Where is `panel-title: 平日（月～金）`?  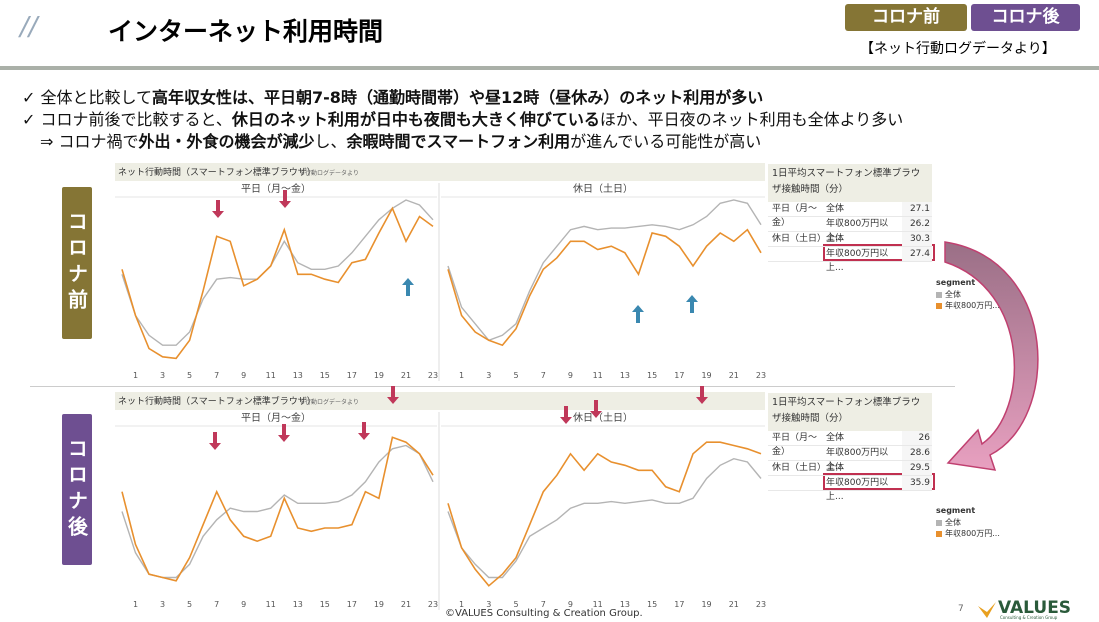 panel-title: 平日（月～金） is located at coordinates (276, 417).